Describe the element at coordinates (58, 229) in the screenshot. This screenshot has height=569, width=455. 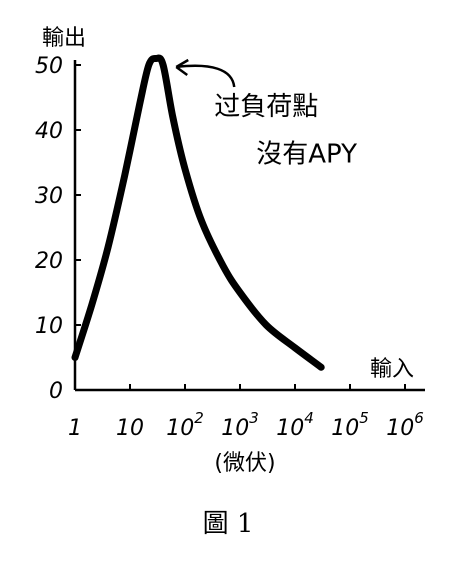
I see `y-ticks: 0 10 20 30 40 50` at that location.